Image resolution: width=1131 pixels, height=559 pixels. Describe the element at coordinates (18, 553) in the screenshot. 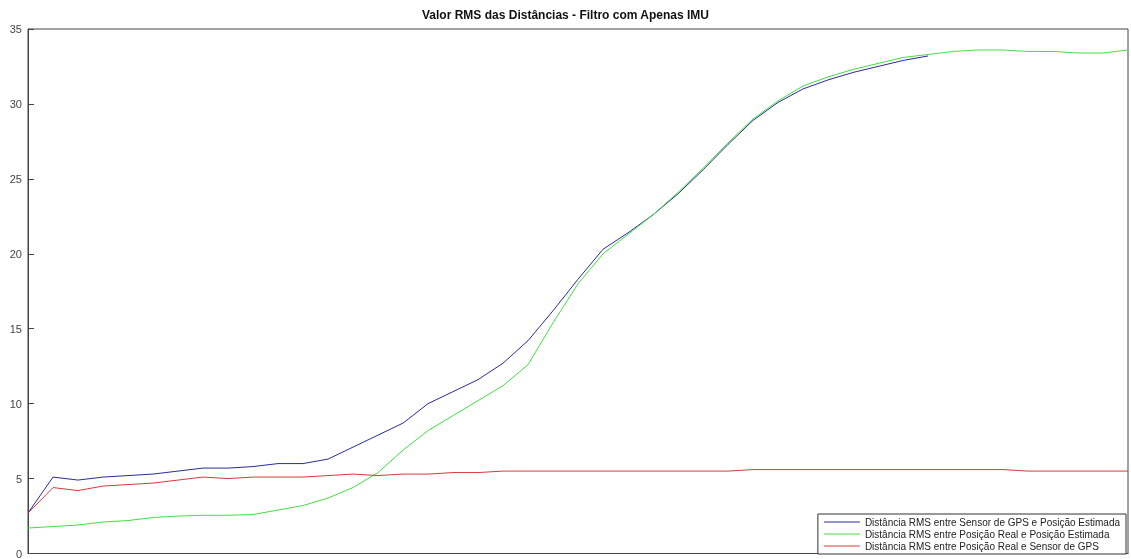

I see `y-tick-label: 0` at that location.